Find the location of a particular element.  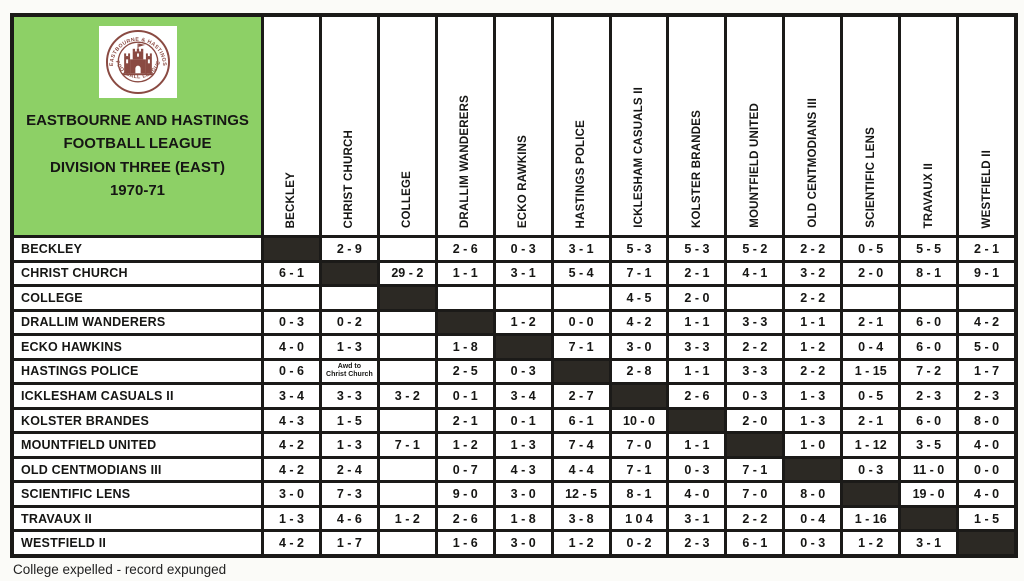

score-cell: 1 - 7 is located at coordinates (349, 543).